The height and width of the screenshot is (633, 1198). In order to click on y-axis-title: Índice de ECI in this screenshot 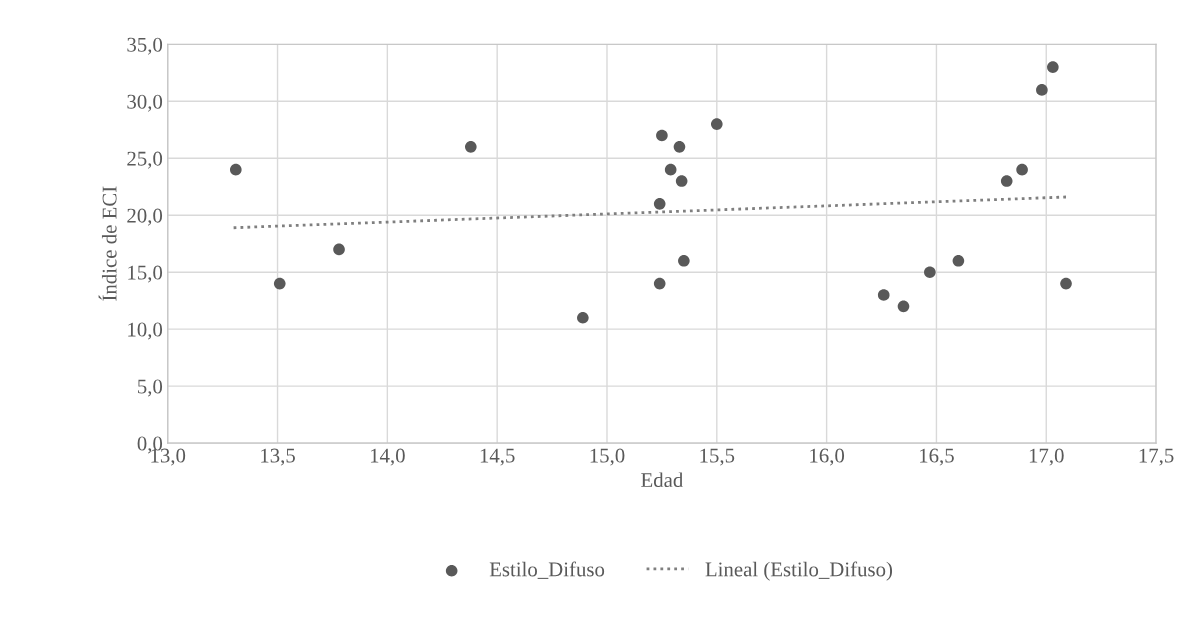, I will do `click(107, 243)`.